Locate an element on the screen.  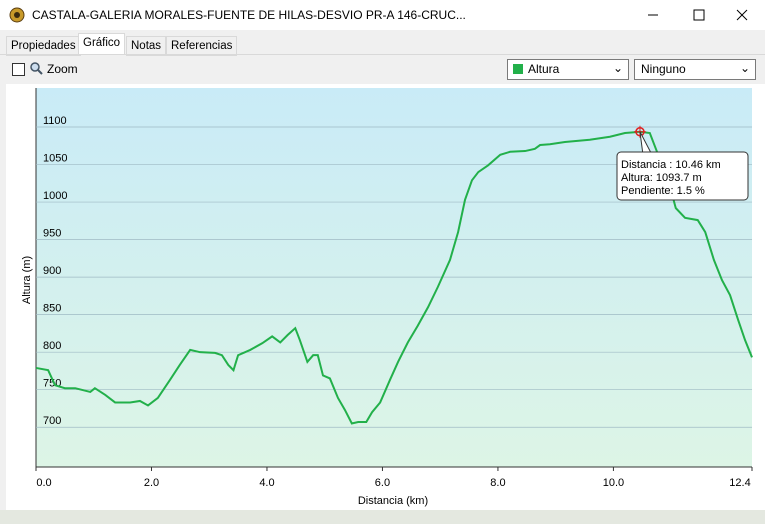
tab: Referencias is located at coordinates (202, 46).